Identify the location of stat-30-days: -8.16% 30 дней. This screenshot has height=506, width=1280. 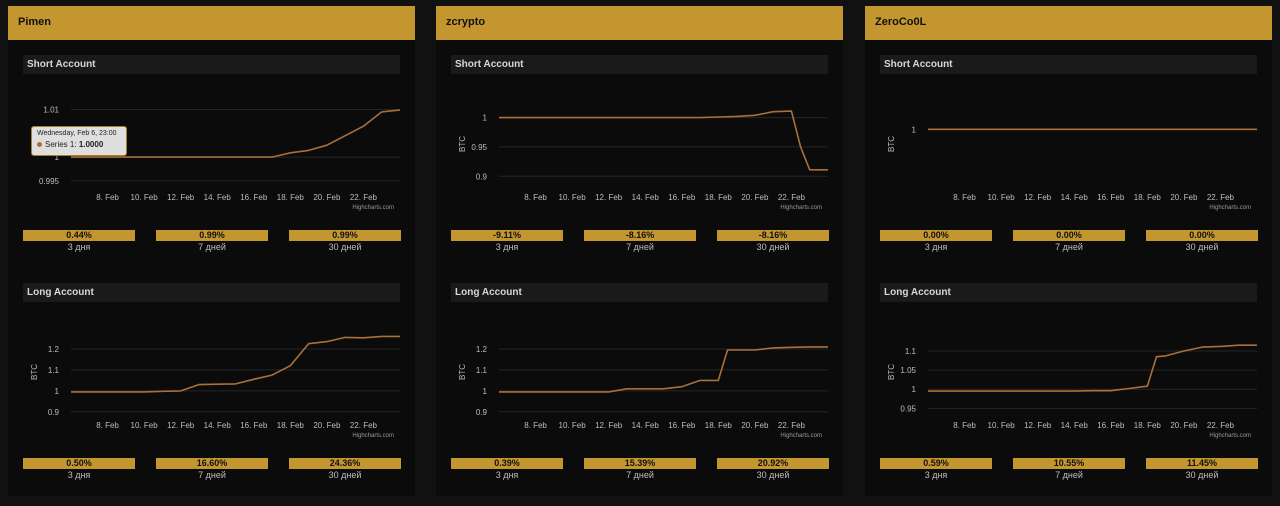
(773, 242).